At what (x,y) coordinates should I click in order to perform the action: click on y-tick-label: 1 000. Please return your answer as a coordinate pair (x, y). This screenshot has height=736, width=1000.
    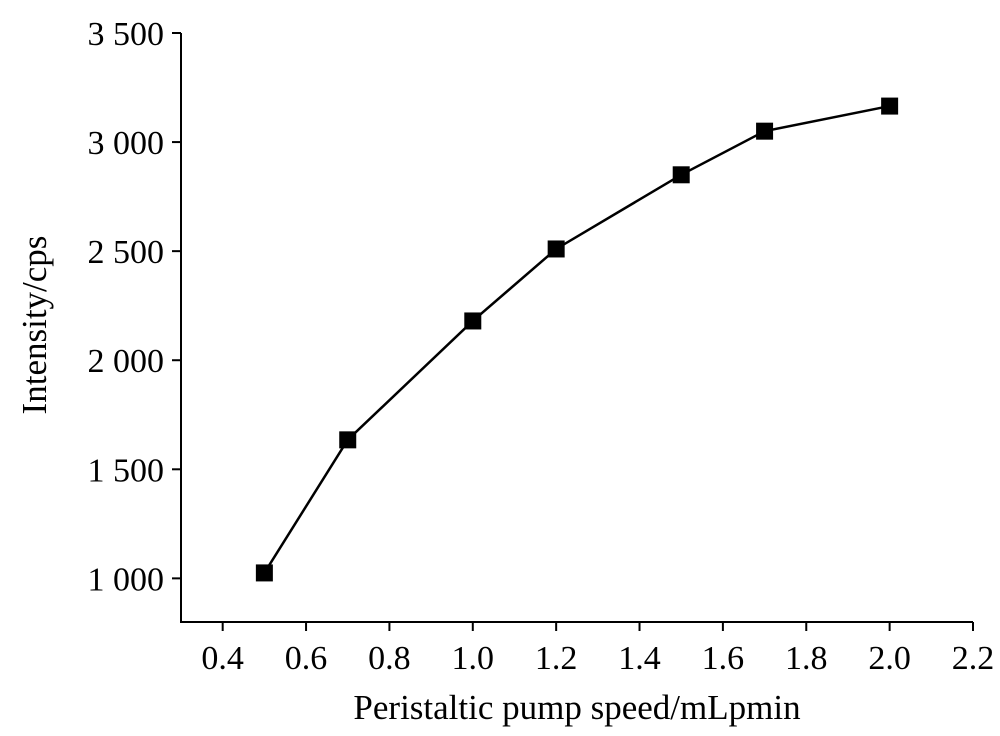
    Looking at the image, I should click on (126, 579).